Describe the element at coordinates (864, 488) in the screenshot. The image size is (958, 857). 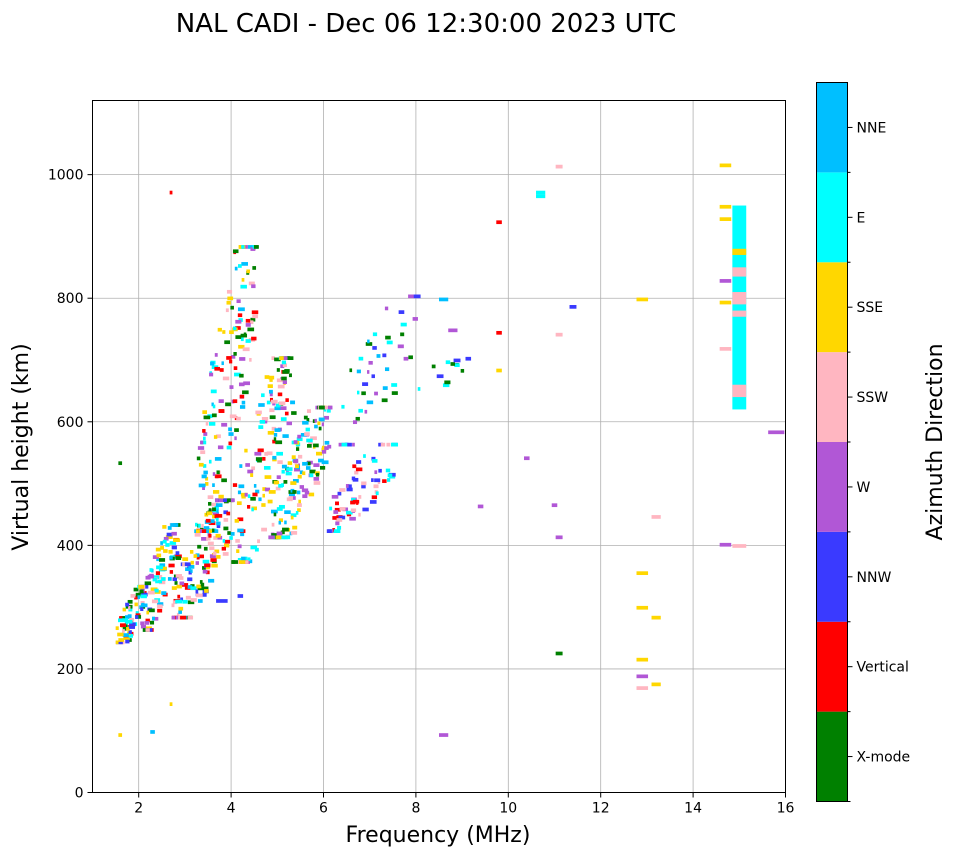
I see `colorbar-label-w: W` at that location.